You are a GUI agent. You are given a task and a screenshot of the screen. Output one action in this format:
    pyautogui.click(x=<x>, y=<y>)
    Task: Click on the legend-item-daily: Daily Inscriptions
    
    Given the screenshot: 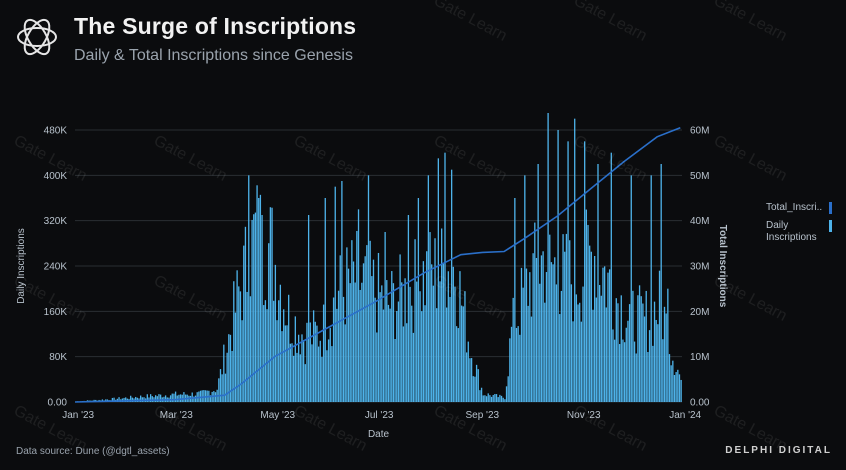 What is the action you would take?
    pyautogui.click(x=799, y=232)
    